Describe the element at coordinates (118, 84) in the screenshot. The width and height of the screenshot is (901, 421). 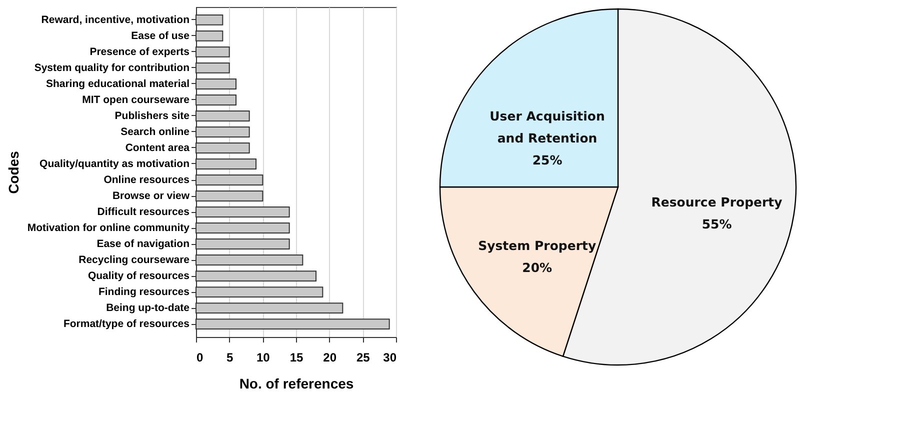
I see `y-tick-label: Sharing educational material` at that location.